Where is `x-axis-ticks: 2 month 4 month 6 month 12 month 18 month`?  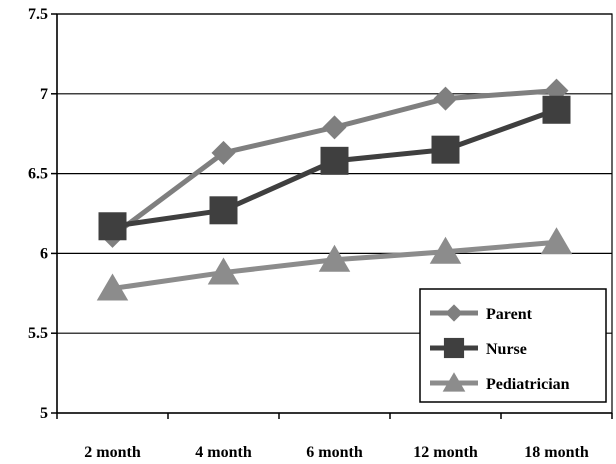
x-axis-ticks: 2 month 4 month 6 month 12 month 18 month is located at coordinates (334, 437).